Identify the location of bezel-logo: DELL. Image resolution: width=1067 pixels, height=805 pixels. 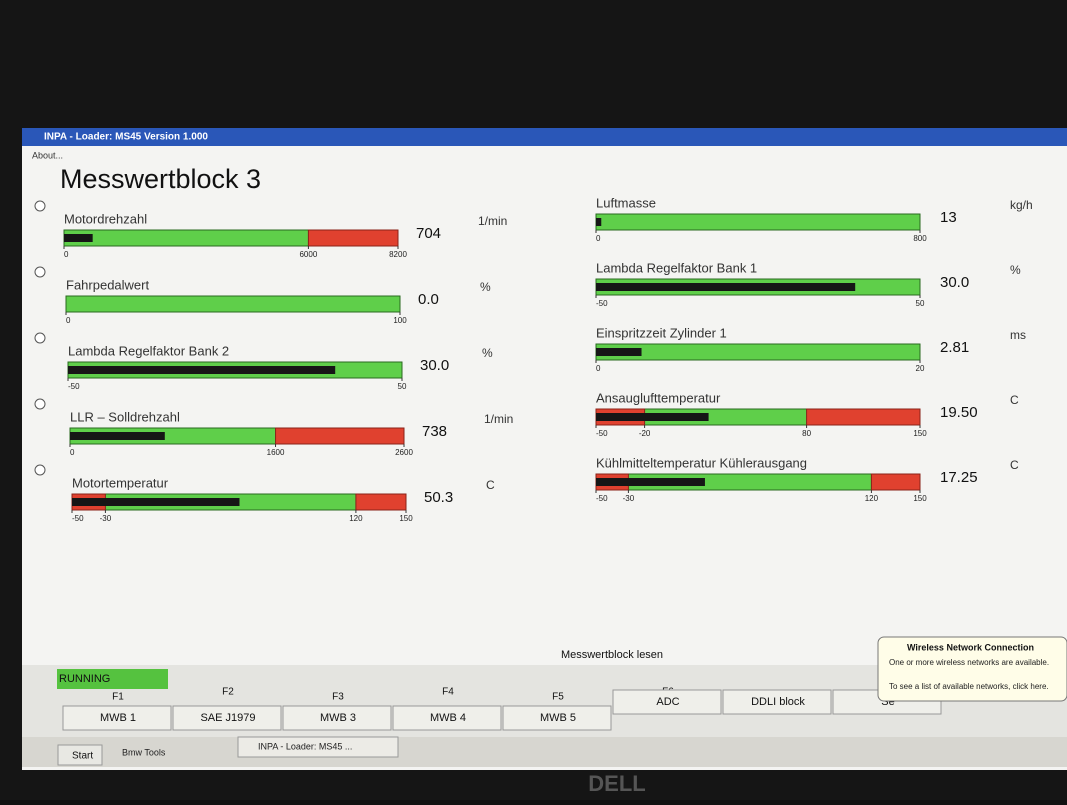
(616, 783).